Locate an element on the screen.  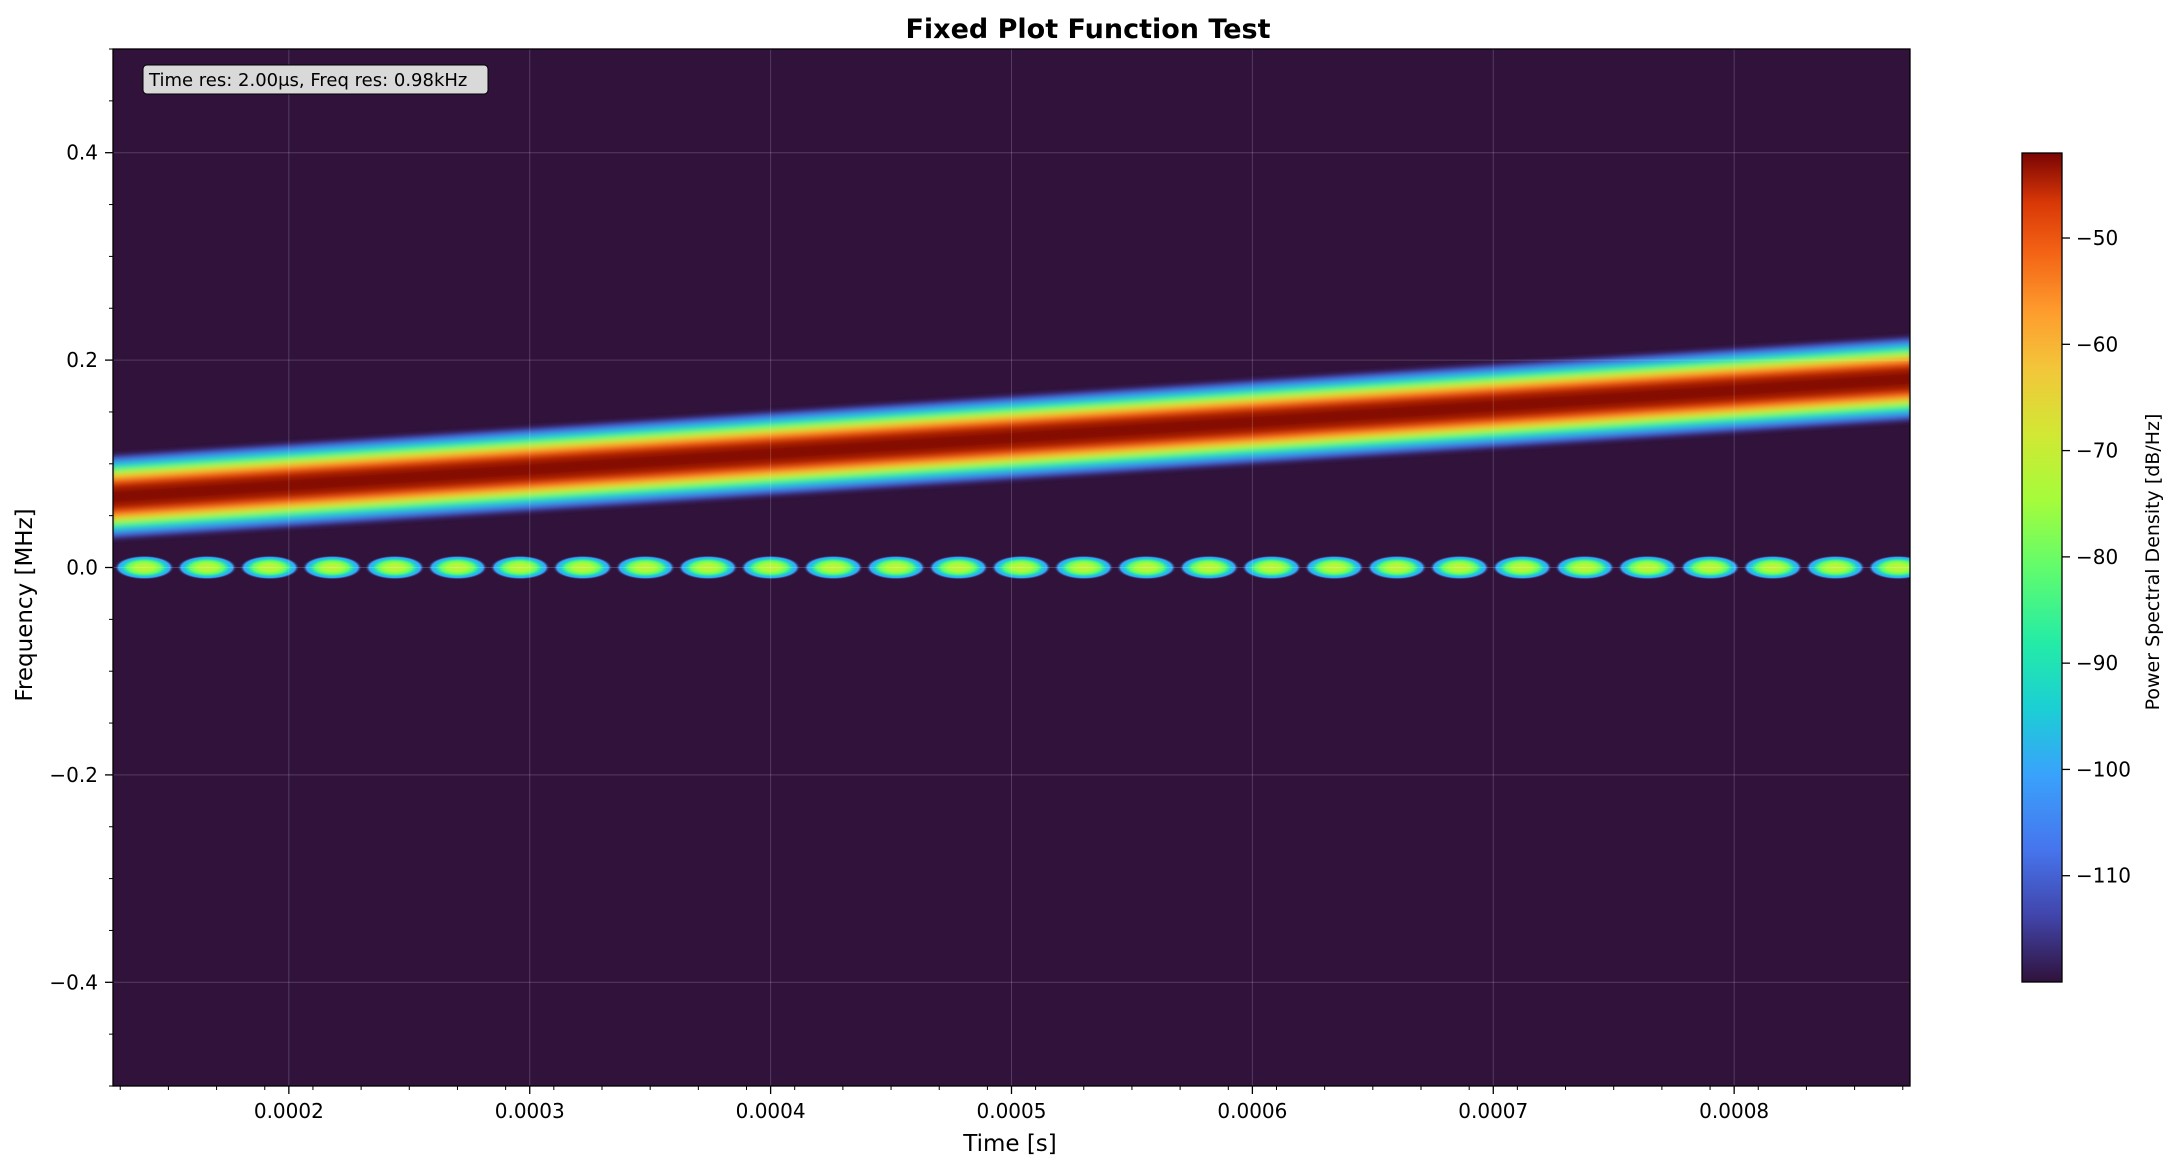
colorbar-tick-label: −90 is located at coordinates (2097, 663).